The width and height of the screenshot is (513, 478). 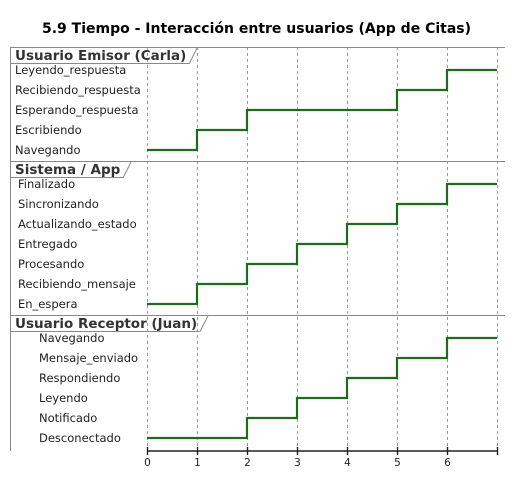 What do you see at coordinates (79, 378) in the screenshot?
I see `state-label: Respondiendo` at bounding box center [79, 378].